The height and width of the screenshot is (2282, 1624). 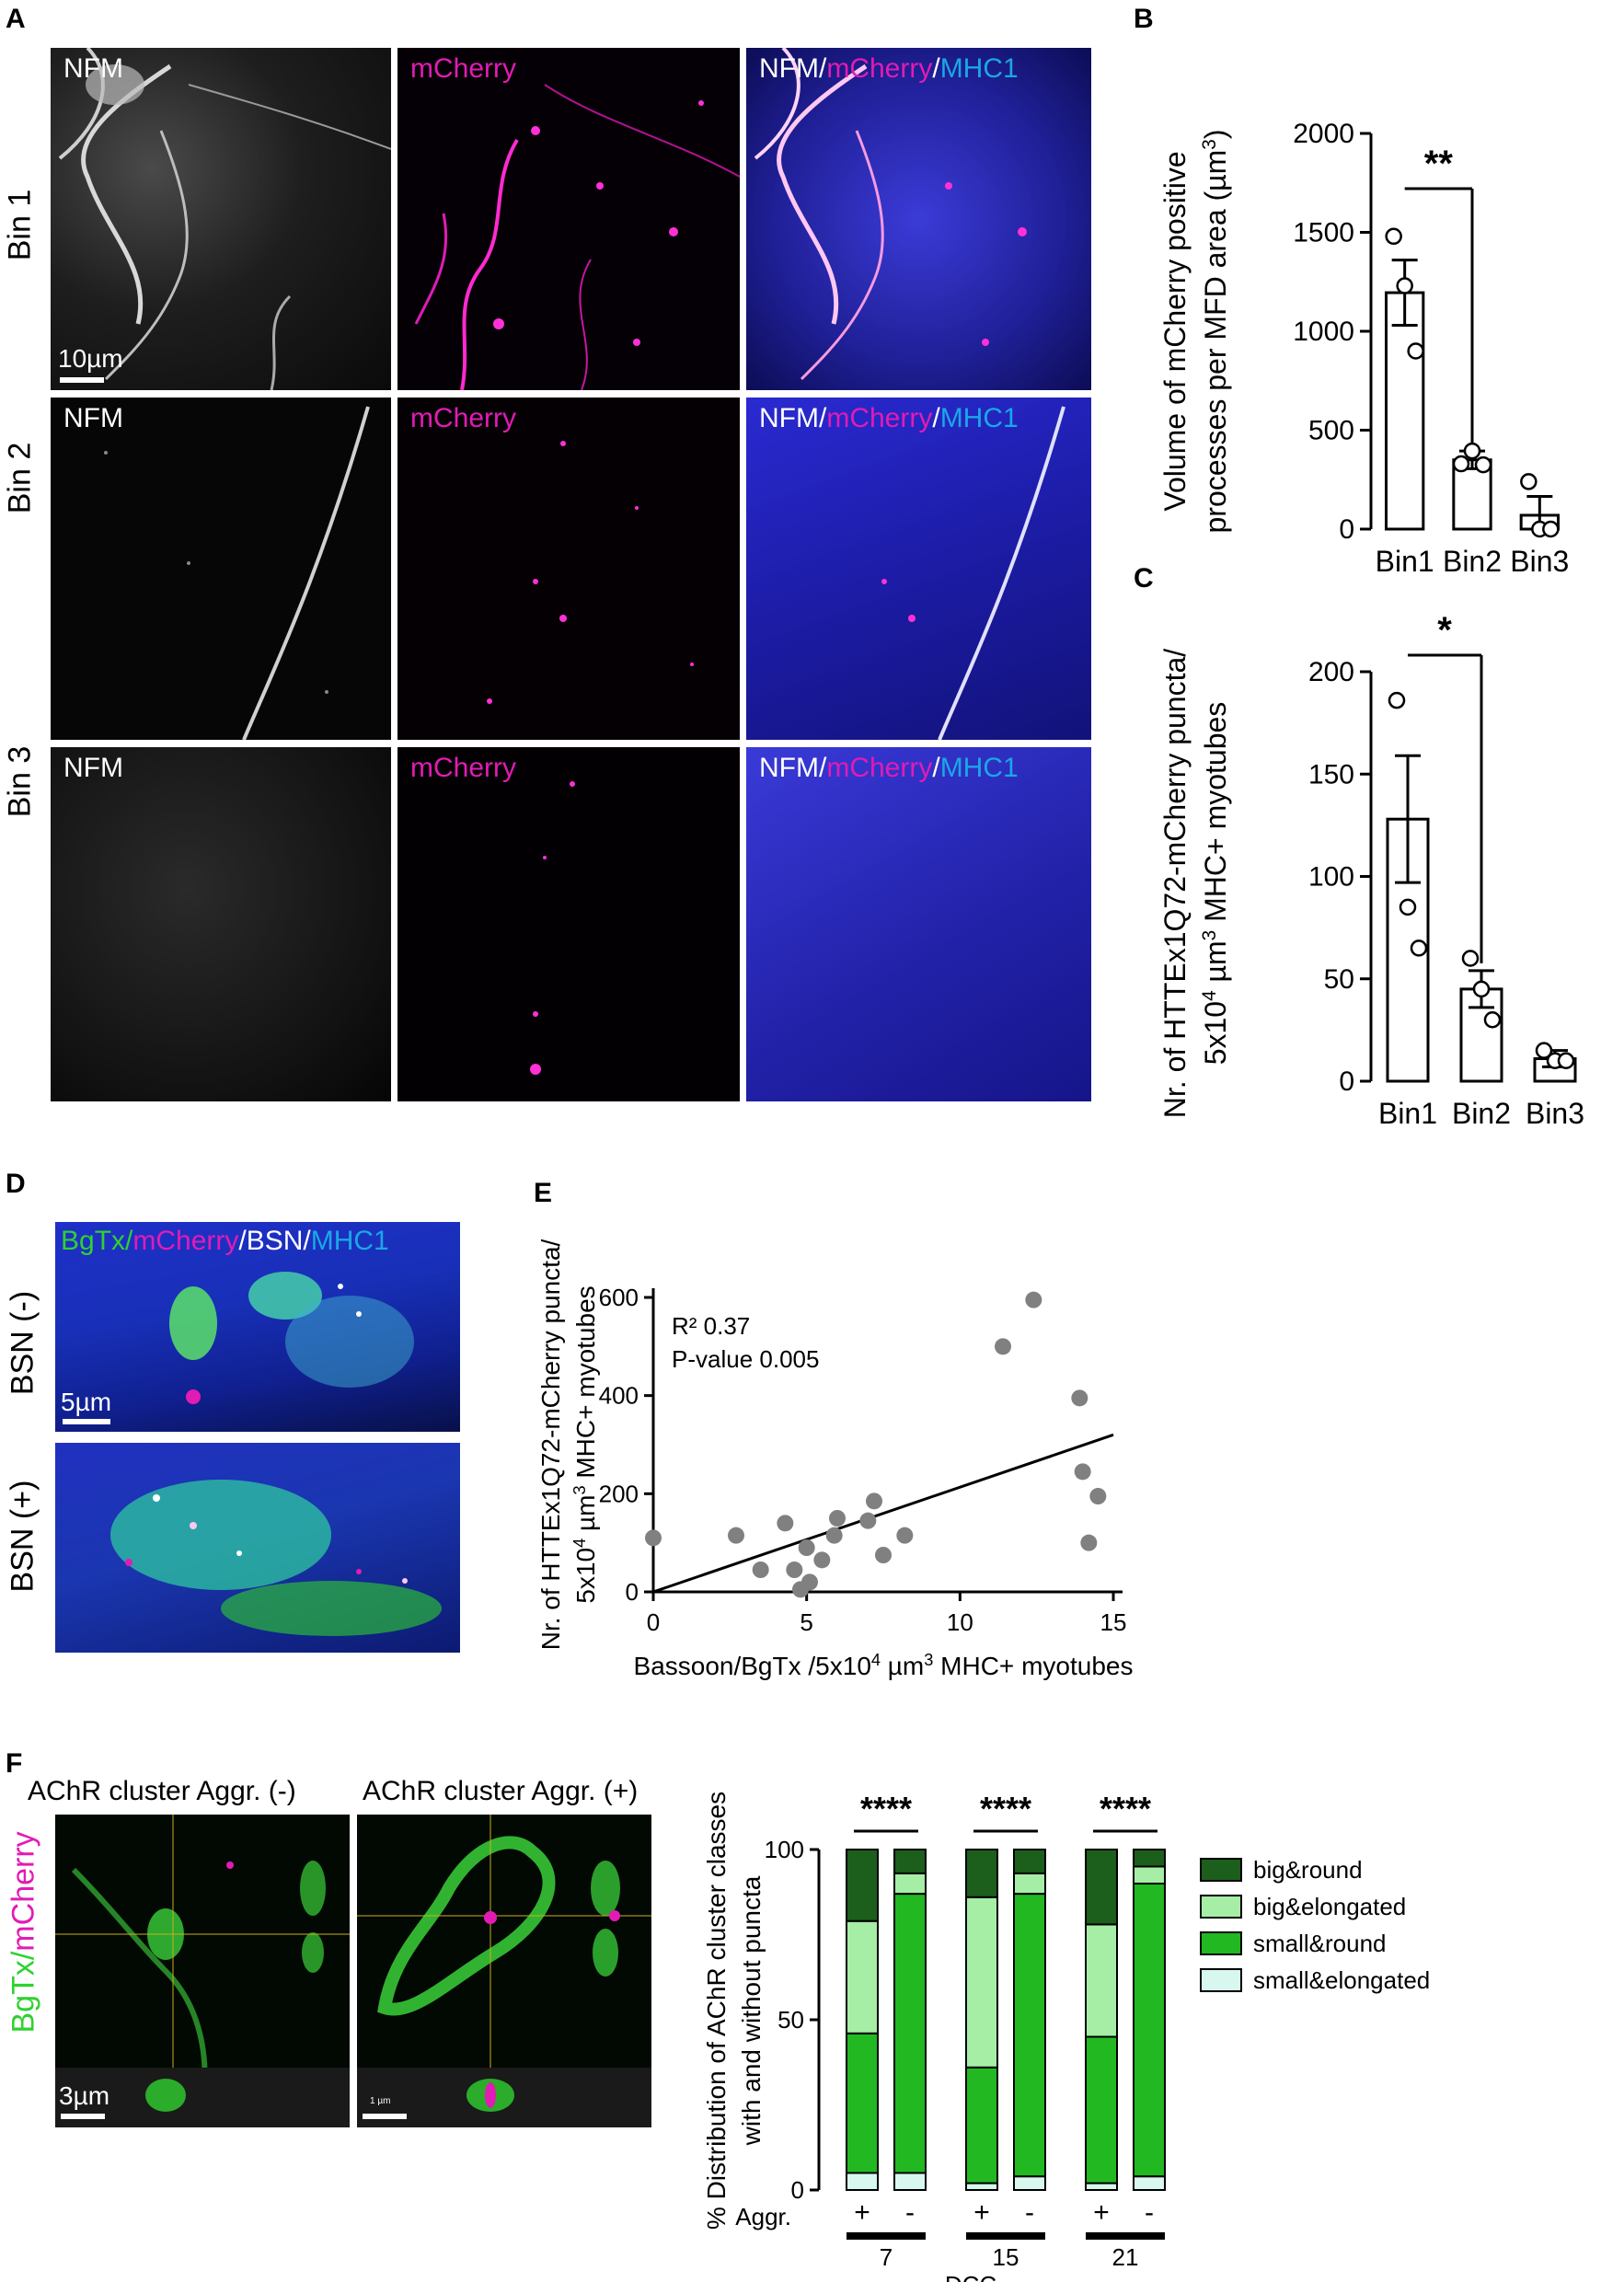 I want to click on group-label: 7, so click(x=887, y=2257).